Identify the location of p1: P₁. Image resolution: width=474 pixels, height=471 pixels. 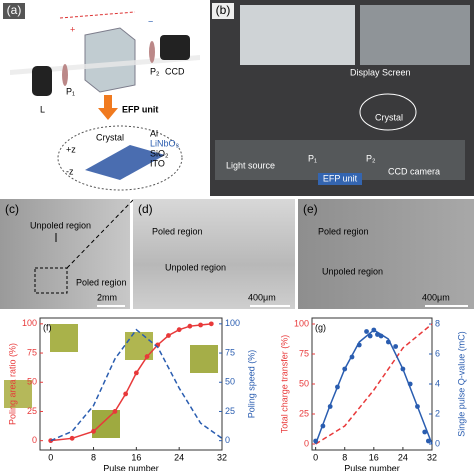
(312, 158).